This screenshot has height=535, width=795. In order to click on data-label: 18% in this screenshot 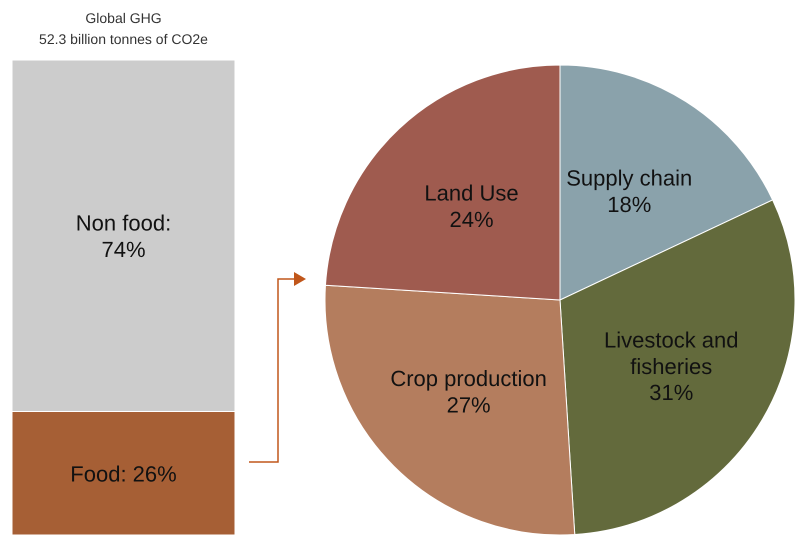, I will do `click(629, 204)`.